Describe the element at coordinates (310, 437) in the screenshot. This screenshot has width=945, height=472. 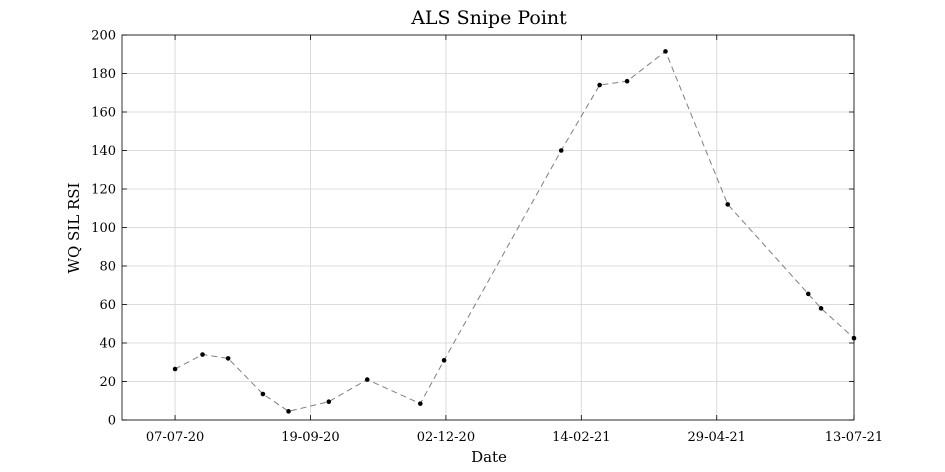
I see `x-tick-label: 19-09-20` at that location.